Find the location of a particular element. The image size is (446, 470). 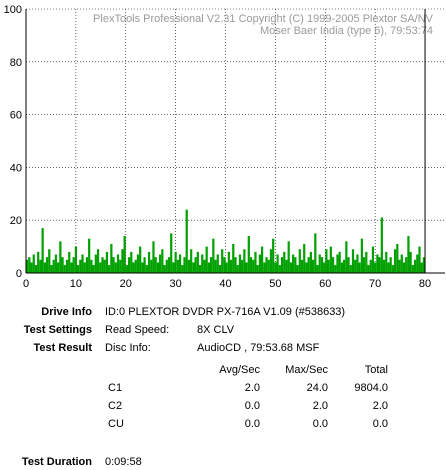

row-c2-total: 2.0 is located at coordinates (380, 406).